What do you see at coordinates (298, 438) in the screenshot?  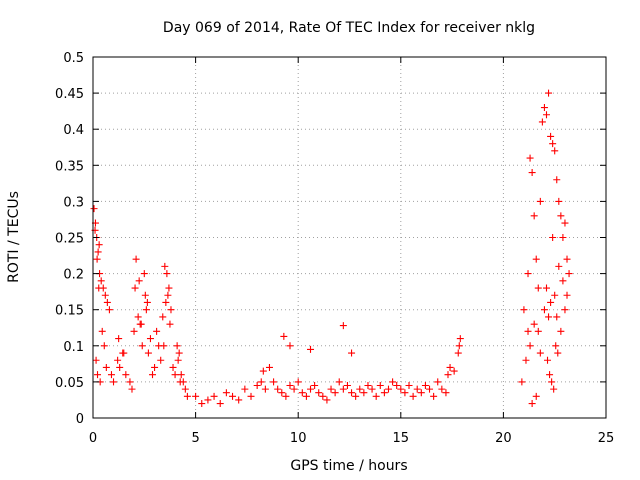 I see `x-tick-label: 10` at bounding box center [298, 438].